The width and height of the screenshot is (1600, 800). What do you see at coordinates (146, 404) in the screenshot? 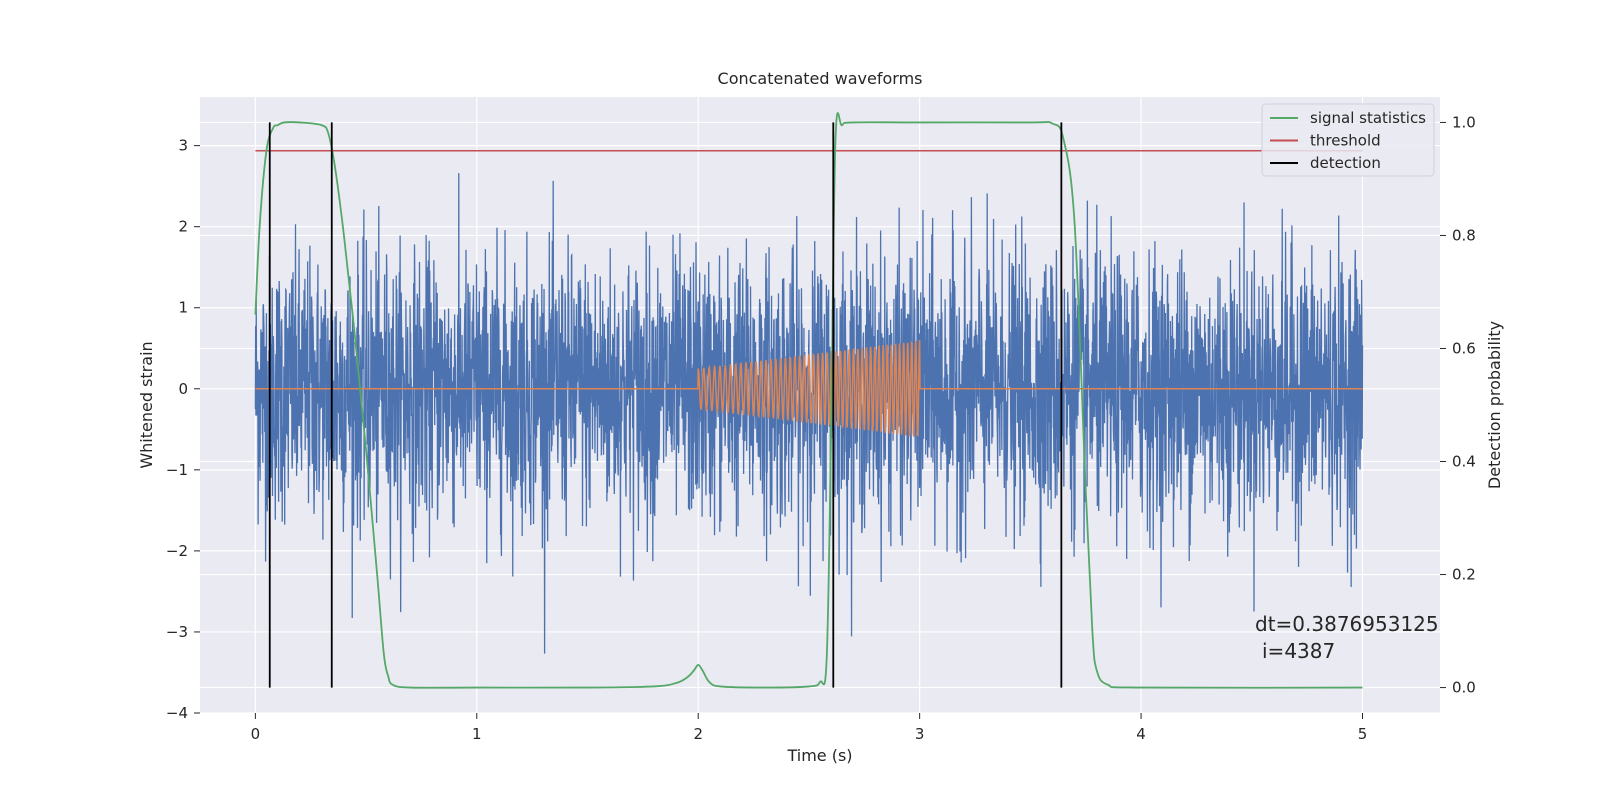
I see `y-axis-label: Whitened strain` at bounding box center [146, 404].